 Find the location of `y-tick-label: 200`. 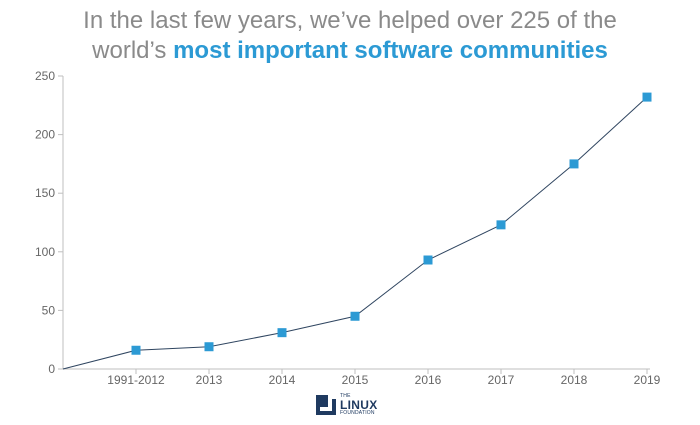

y-tick-label: 200 is located at coordinates (45, 135).